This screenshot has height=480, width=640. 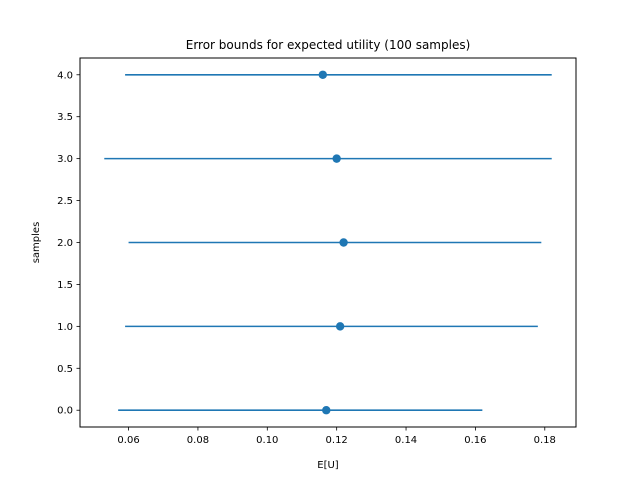 What do you see at coordinates (328, 465) in the screenshot?
I see `x-axis-label: E[U]` at bounding box center [328, 465].